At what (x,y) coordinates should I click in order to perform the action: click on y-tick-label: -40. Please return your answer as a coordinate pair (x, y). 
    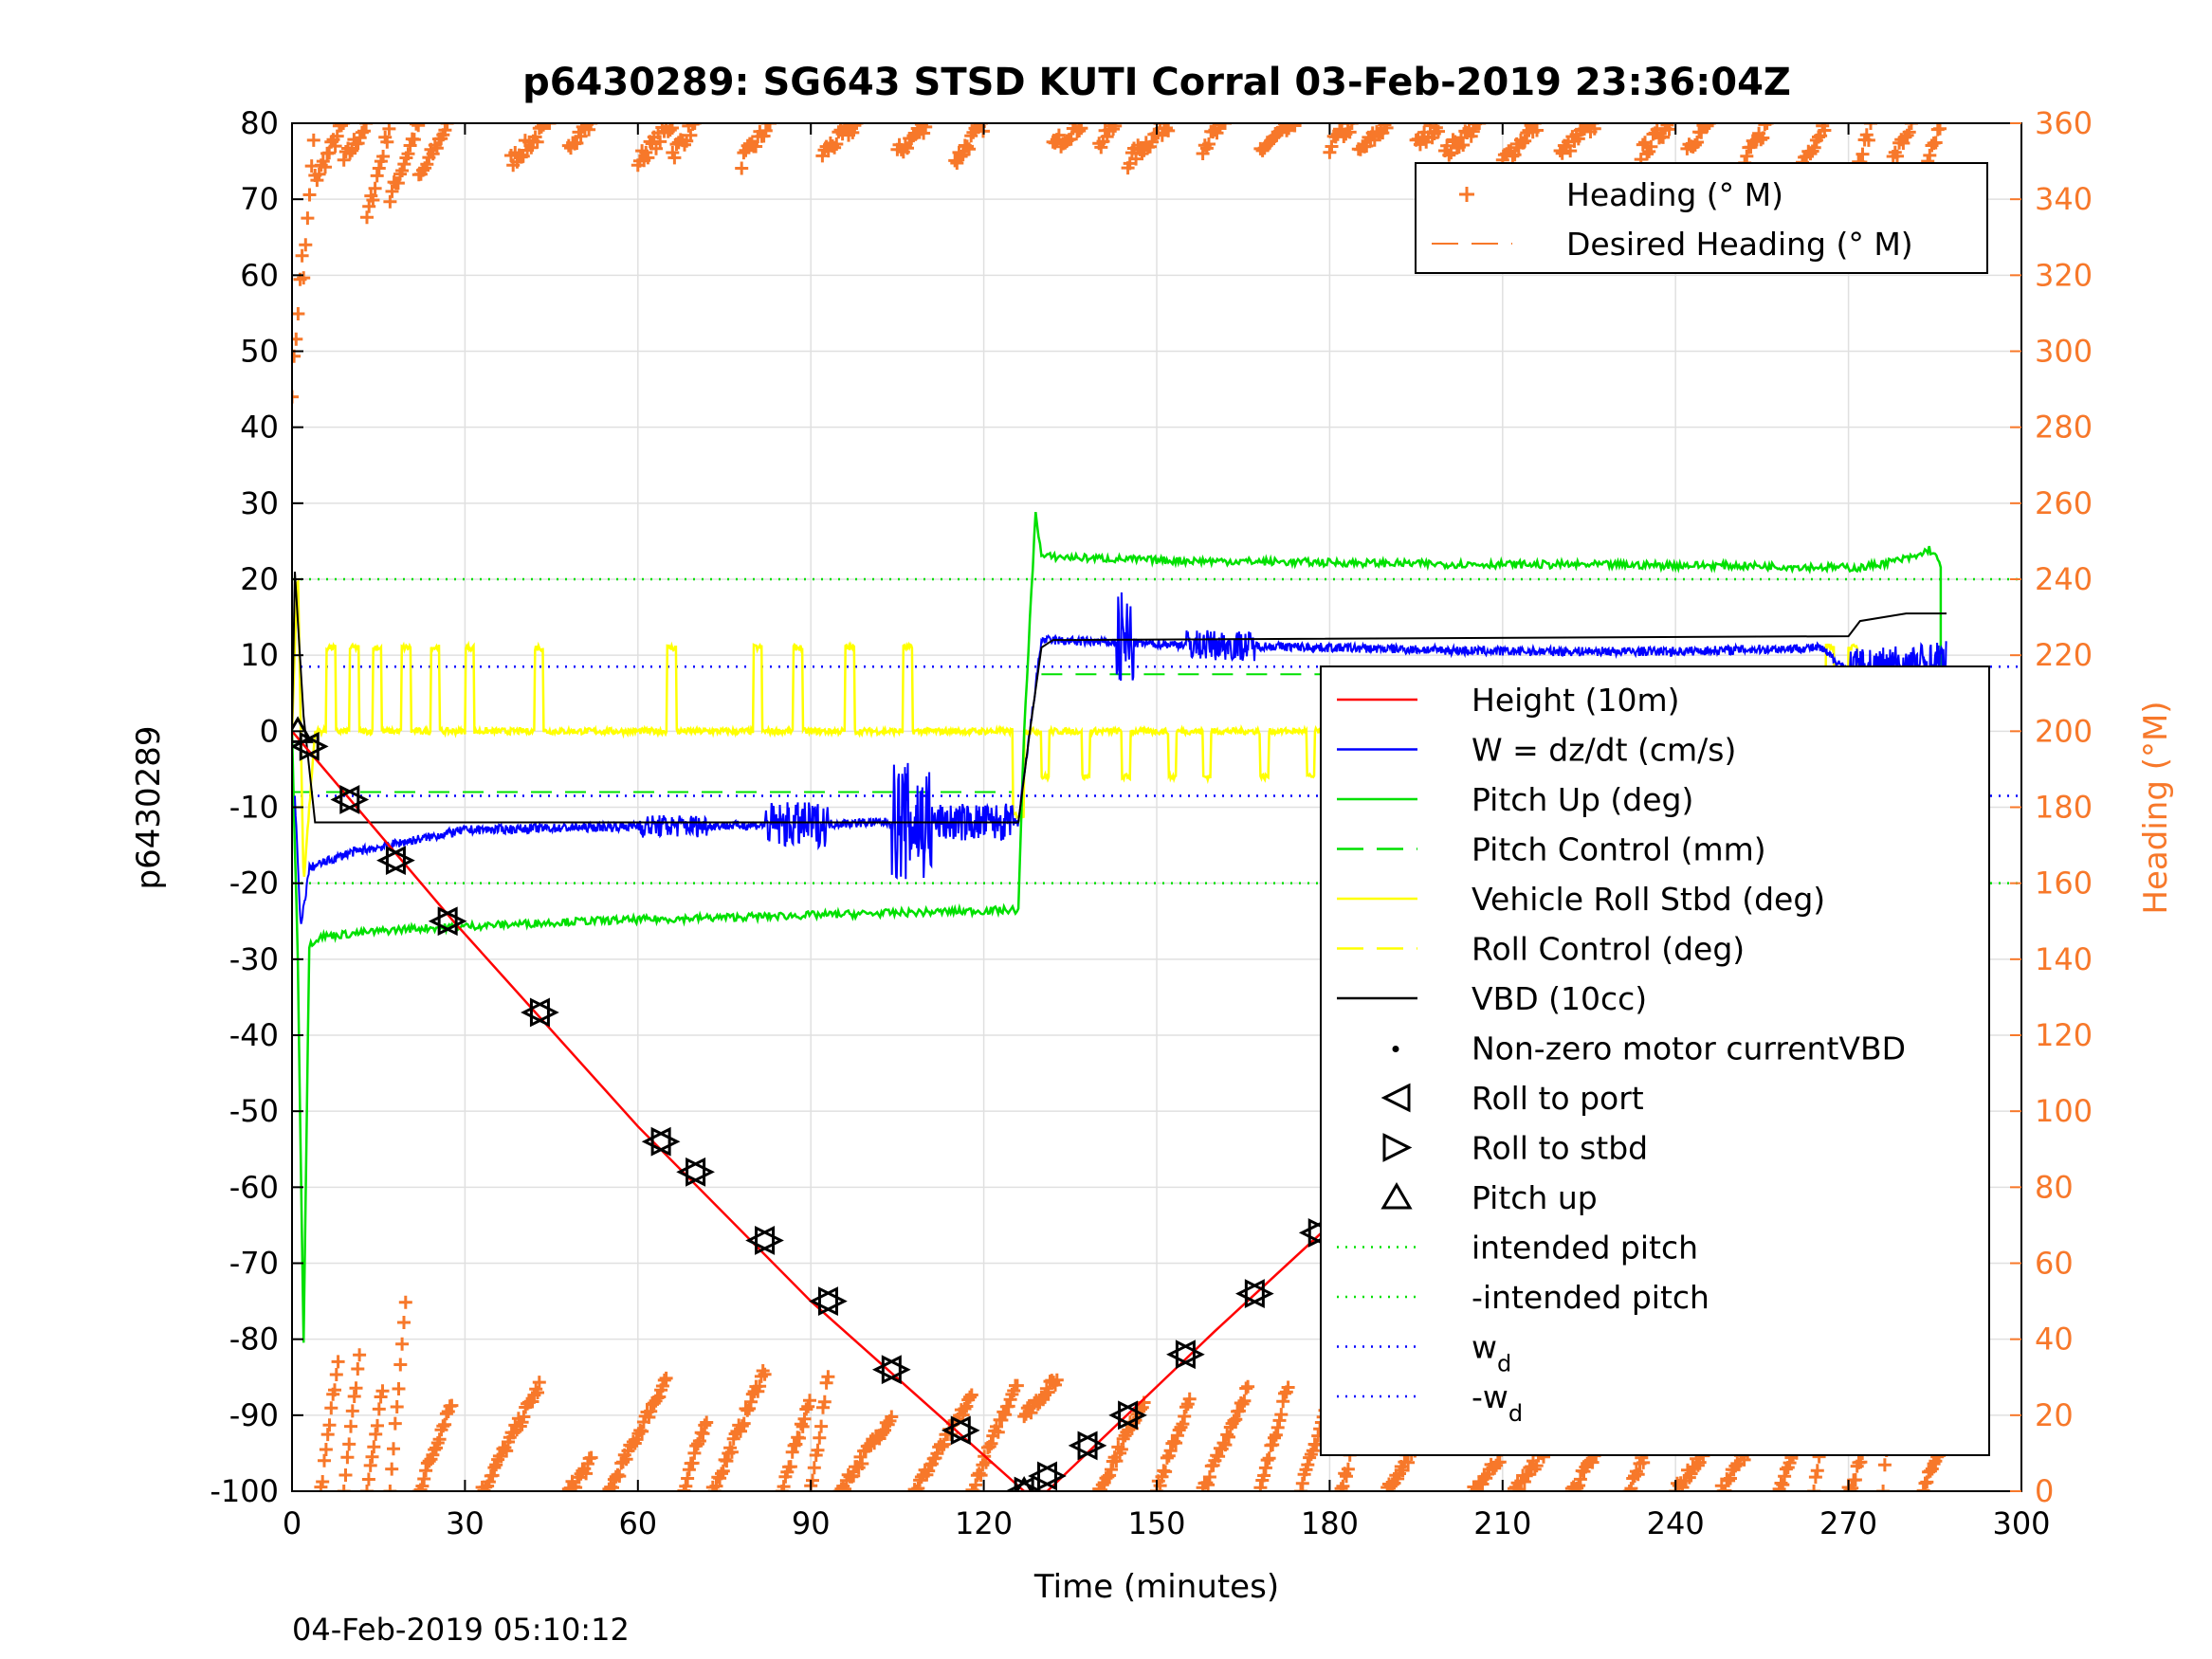
    Looking at the image, I should click on (254, 1035).